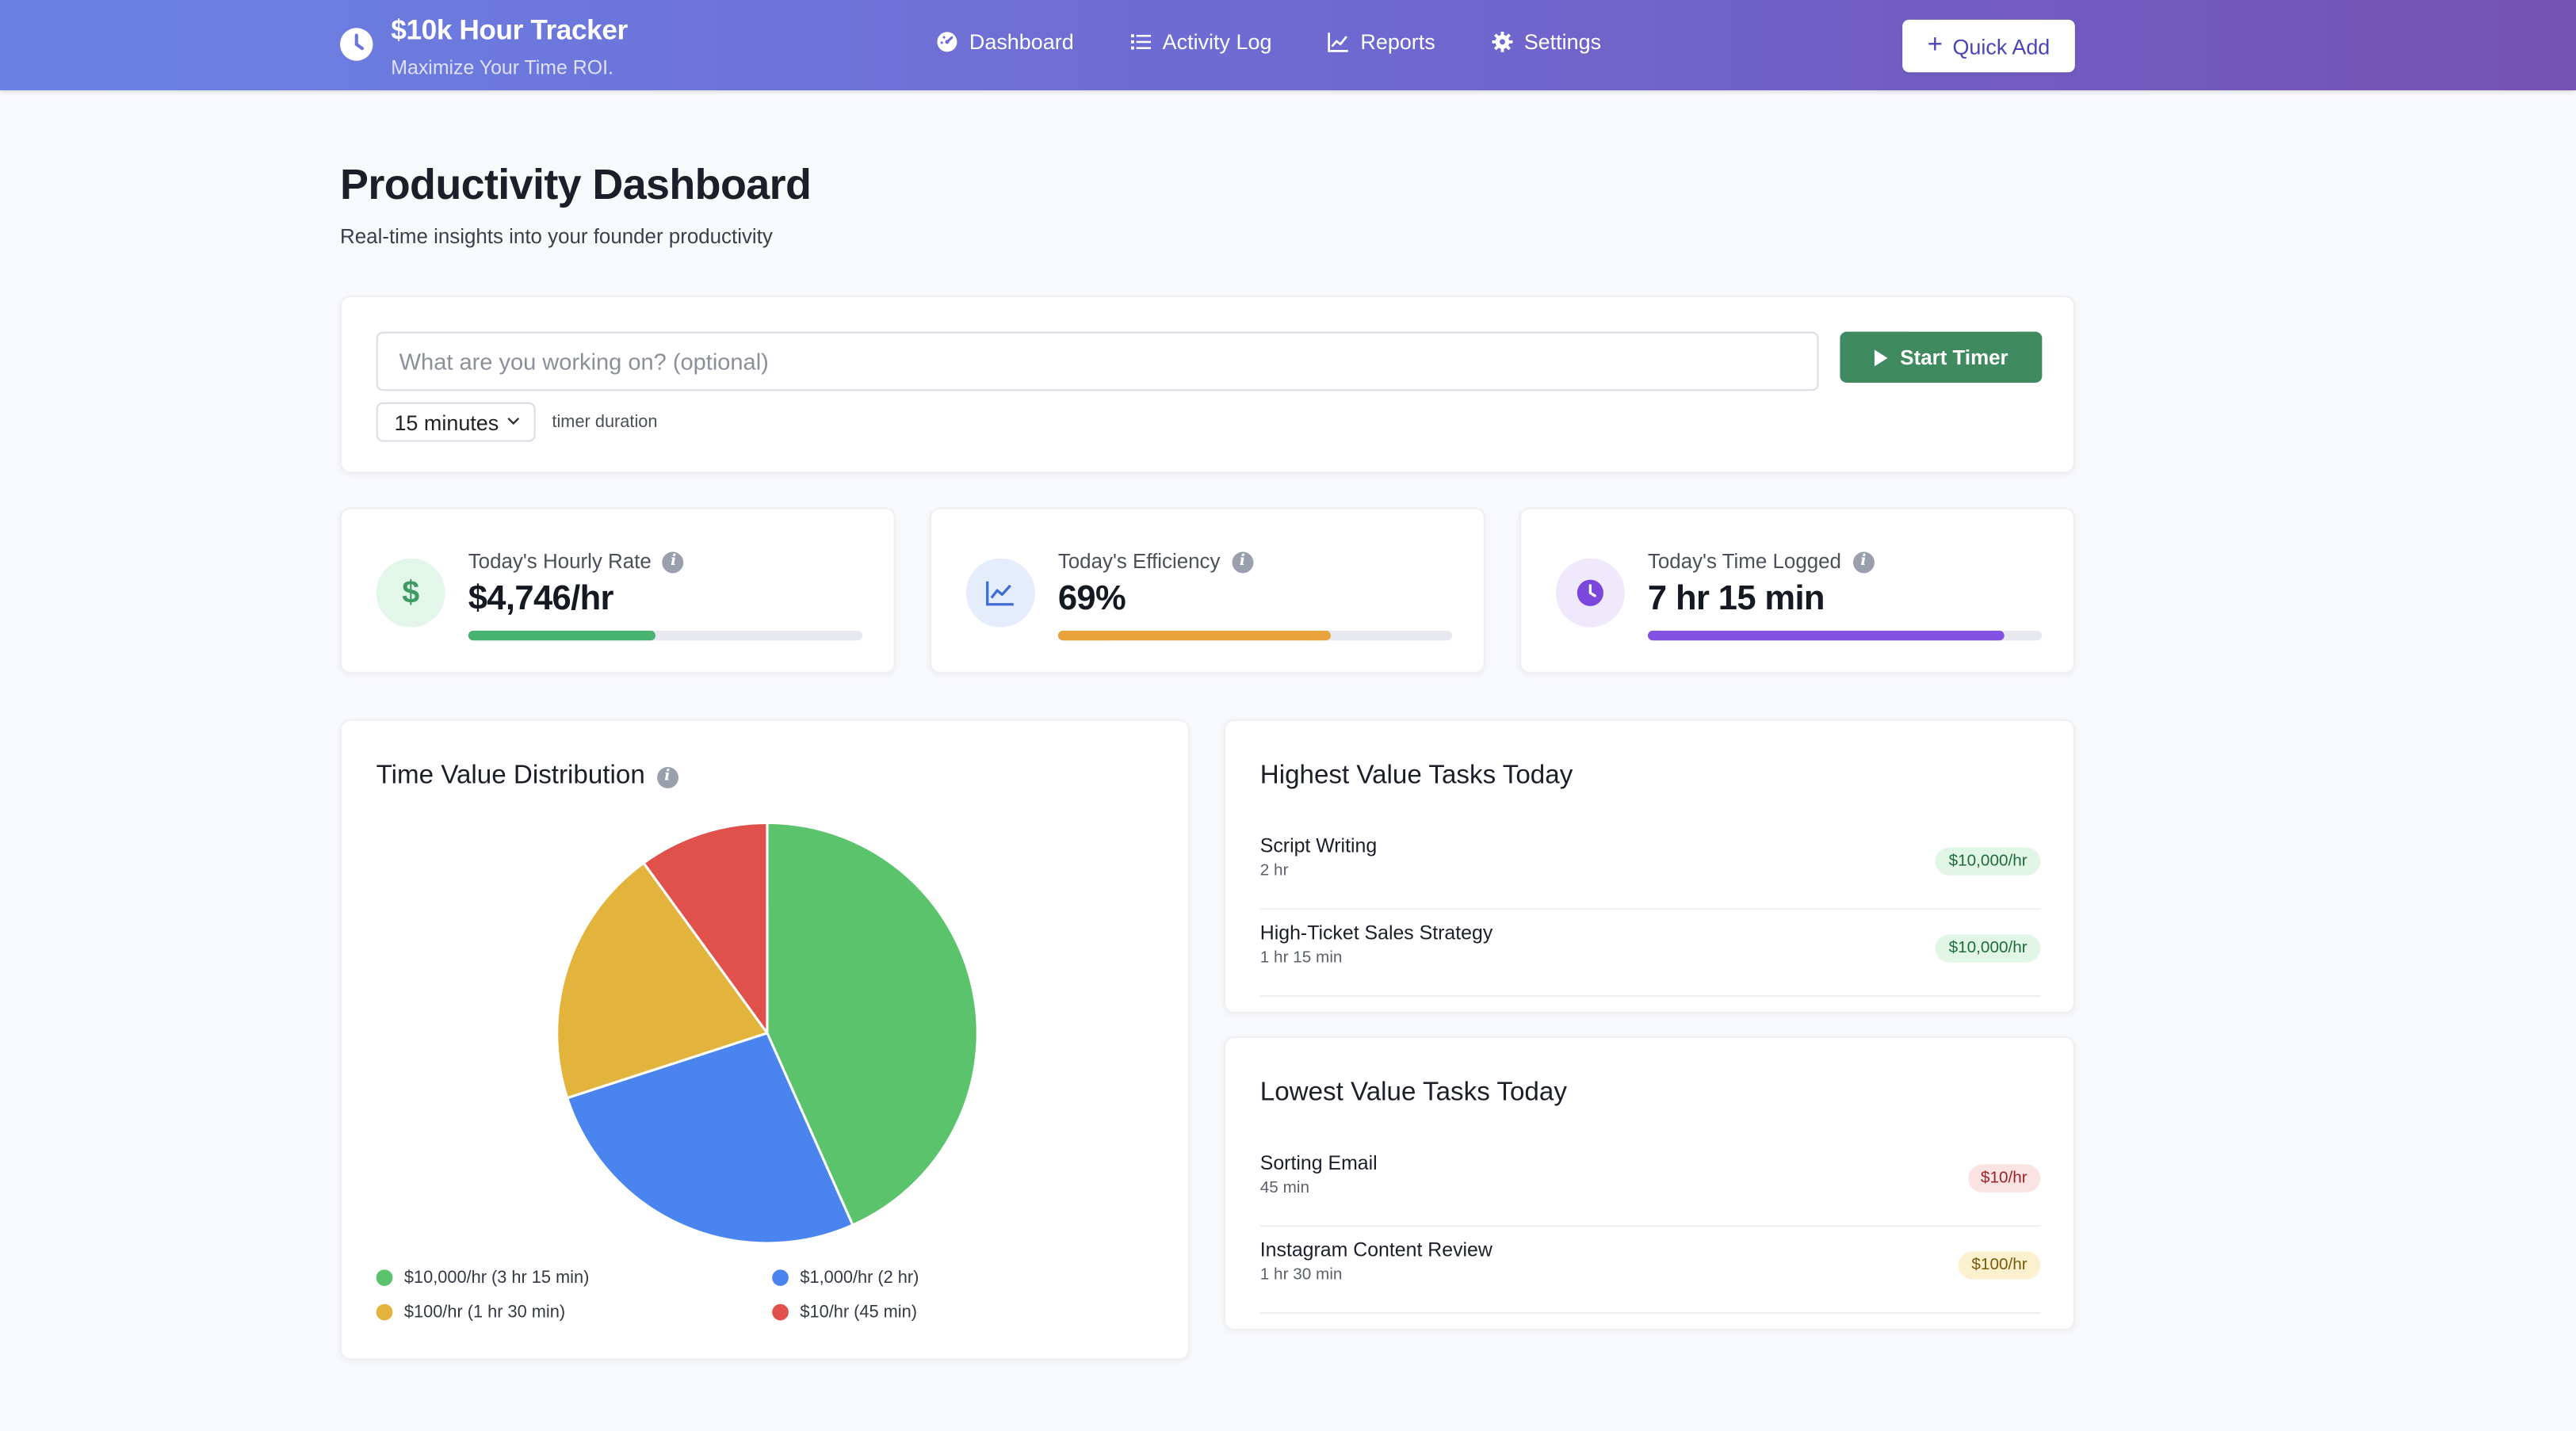 The width and height of the screenshot is (2576, 1431). What do you see at coordinates (496, 1278) in the screenshot?
I see `legend-label: $10,000/hr (3 hr 15 min)` at bounding box center [496, 1278].